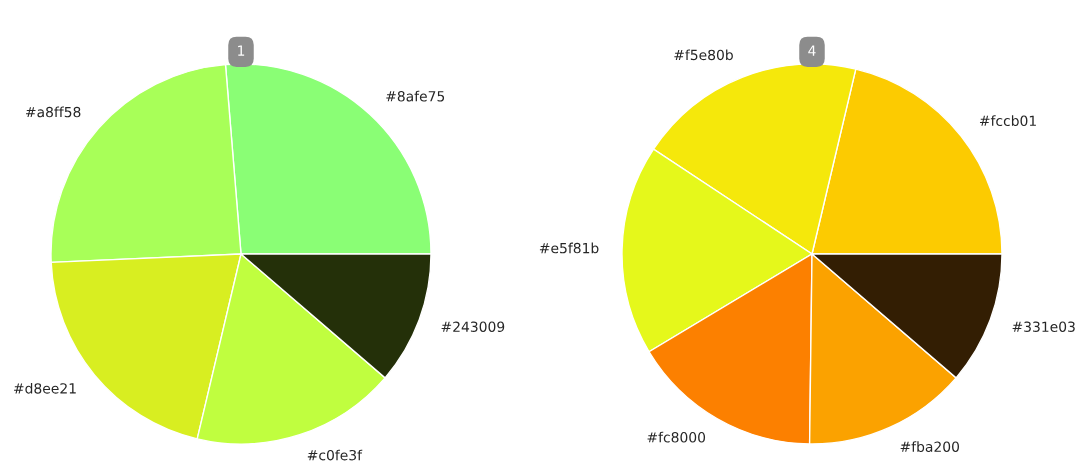  I want to click on slice-label: #c0fe3f, so click(335, 455).